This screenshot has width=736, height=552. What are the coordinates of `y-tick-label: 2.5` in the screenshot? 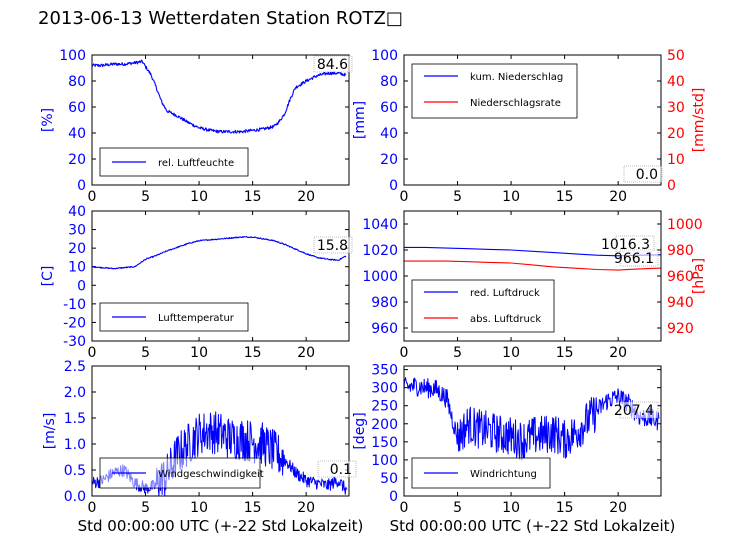 It's located at (75, 367).